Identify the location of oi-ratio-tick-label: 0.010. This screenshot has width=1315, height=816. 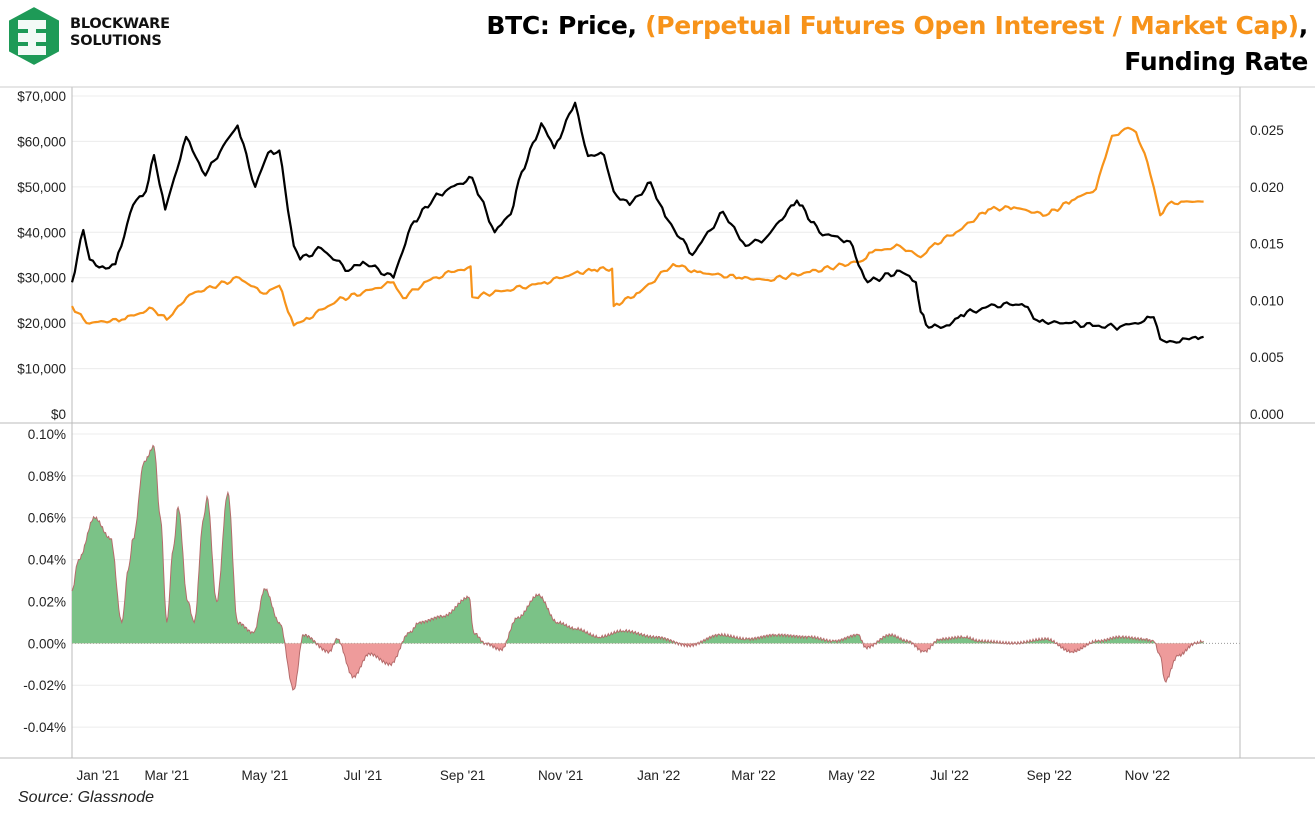
(1267, 300).